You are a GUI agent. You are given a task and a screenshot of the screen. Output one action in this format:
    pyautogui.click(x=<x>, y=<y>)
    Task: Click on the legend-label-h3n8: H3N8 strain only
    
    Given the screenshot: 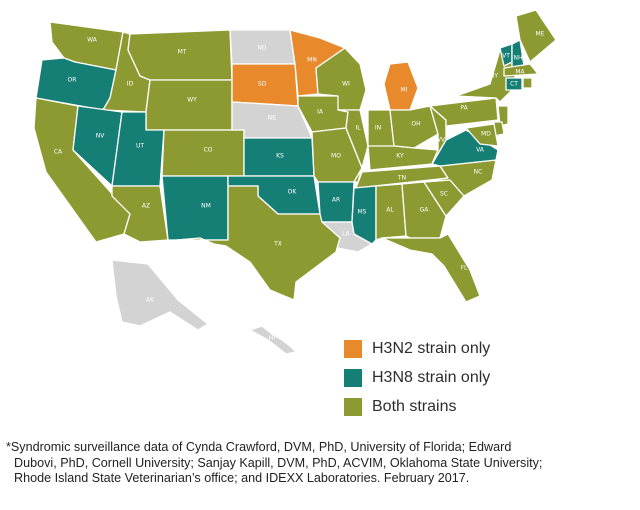 What is the action you would take?
    pyautogui.click(x=431, y=377)
    